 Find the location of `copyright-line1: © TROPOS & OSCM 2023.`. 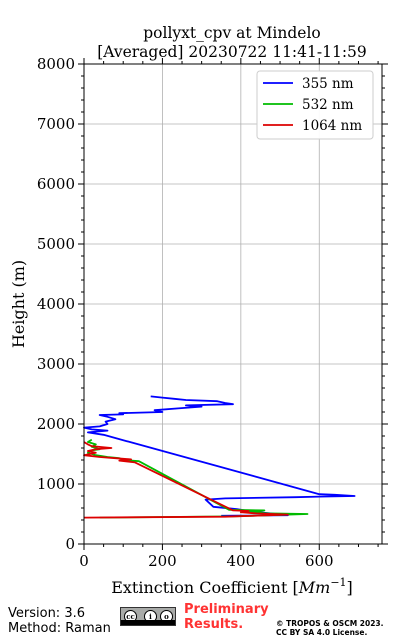

copyright-line1: © TROPOS & OSCM 2023. is located at coordinates (330, 623).